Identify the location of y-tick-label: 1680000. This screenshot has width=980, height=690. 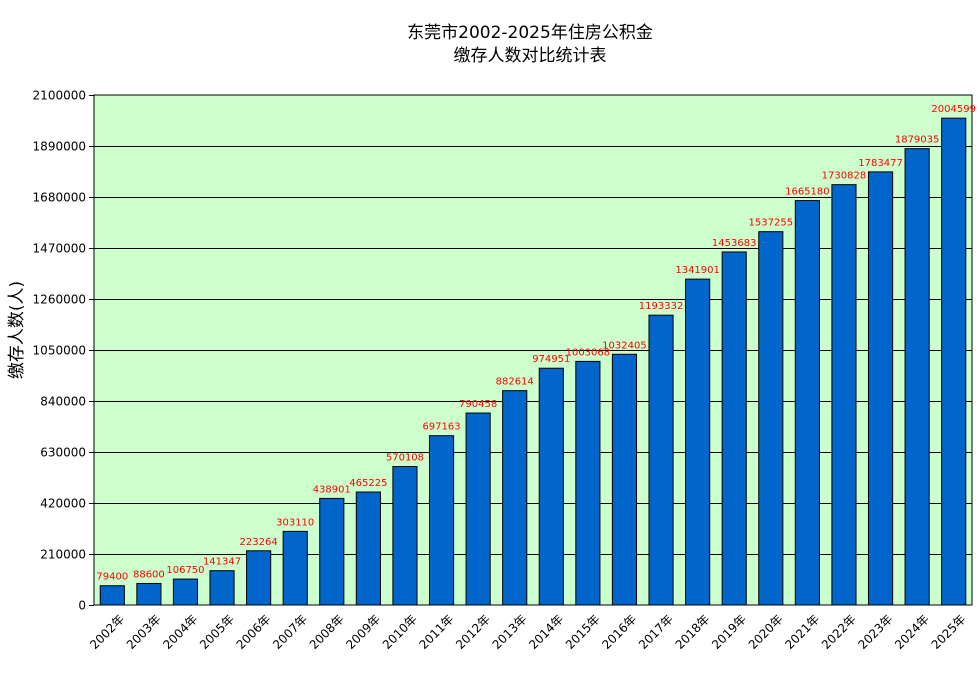
(59, 198).